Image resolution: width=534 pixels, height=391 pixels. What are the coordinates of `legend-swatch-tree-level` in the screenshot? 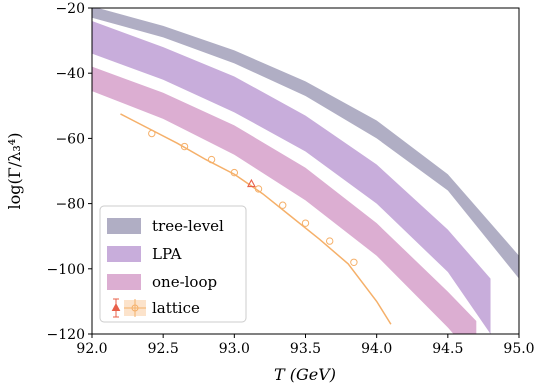 It's located at (124, 226).